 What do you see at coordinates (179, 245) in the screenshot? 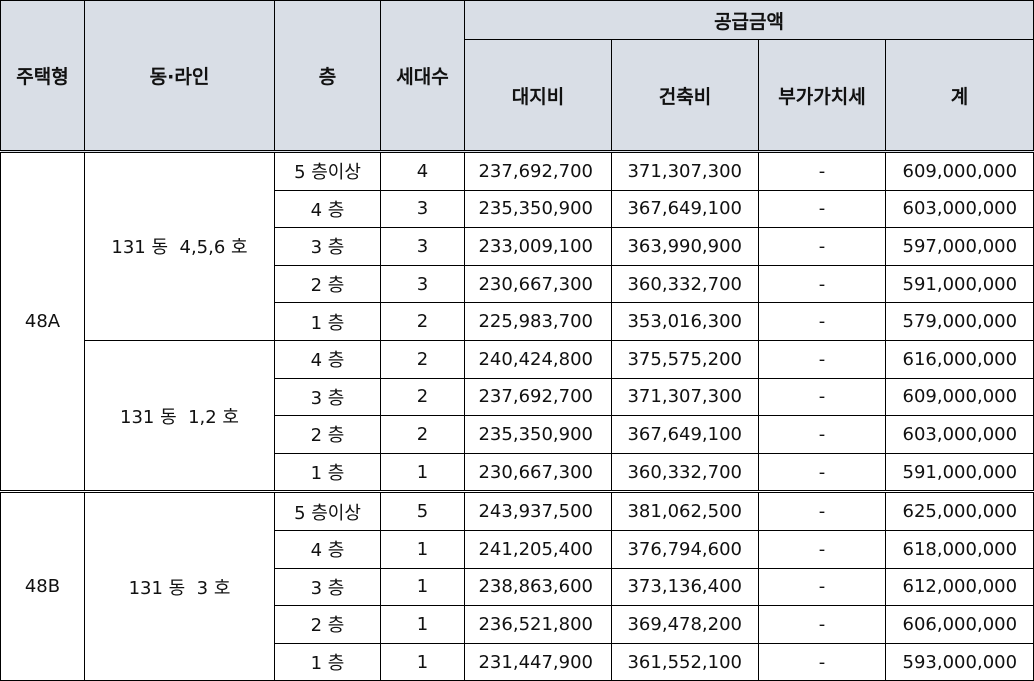
I see `dong-line-cell: 131 동 4,5,6 호` at bounding box center [179, 245].